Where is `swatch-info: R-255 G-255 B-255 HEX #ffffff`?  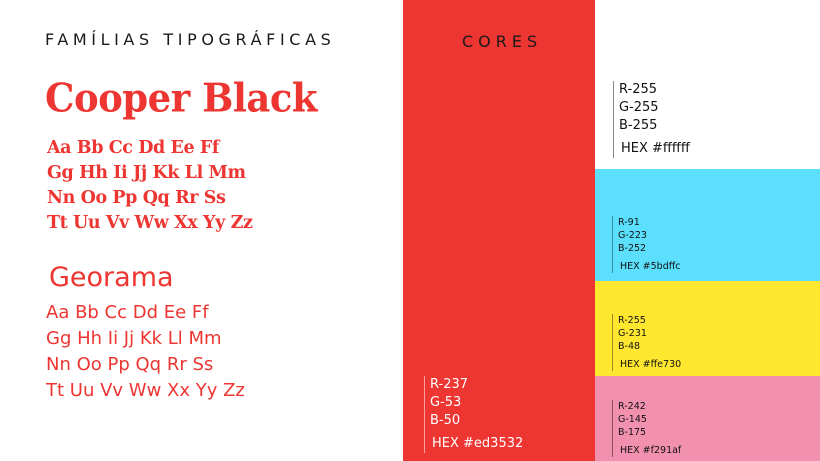 swatch-info: R-255 G-255 B-255 HEX #ffffff is located at coordinates (651, 119).